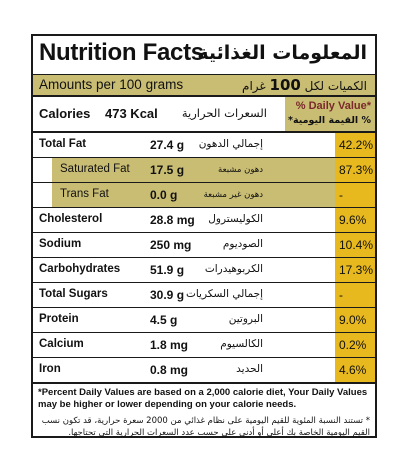 The height and width of the screenshot is (475, 411). I want to click on title-english: Nutrition Facts, so click(121, 52).